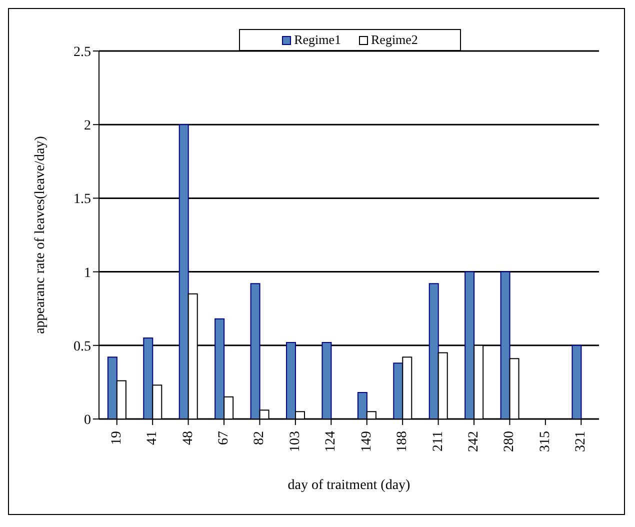  What do you see at coordinates (581, 441) in the screenshot?
I see `x-tick-label: 321` at bounding box center [581, 441].